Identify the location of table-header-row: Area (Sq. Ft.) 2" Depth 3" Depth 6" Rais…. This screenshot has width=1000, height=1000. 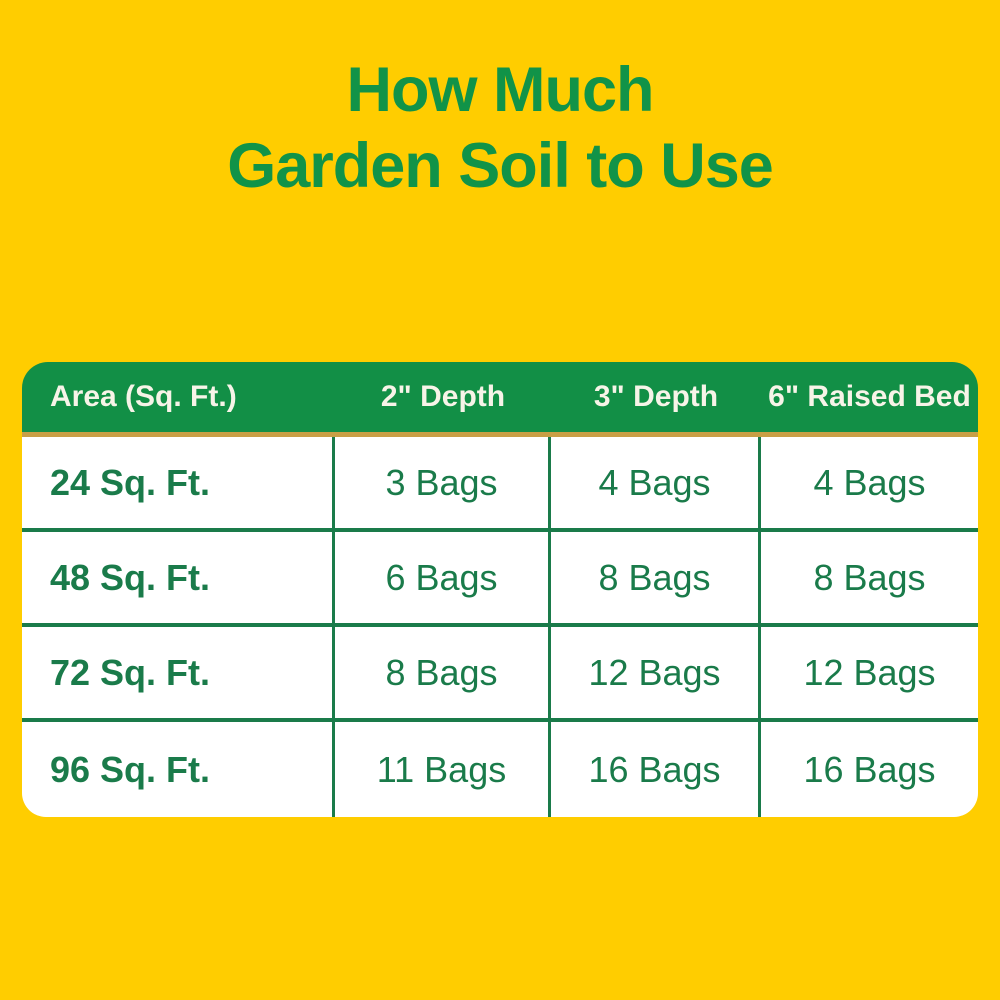
(500, 399).